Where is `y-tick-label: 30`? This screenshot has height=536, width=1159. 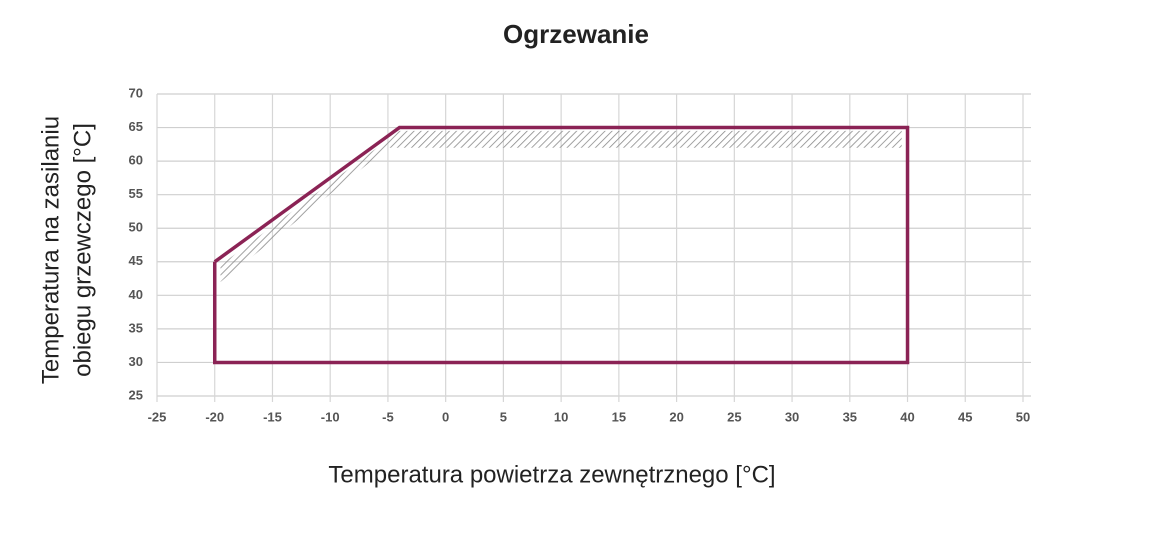
y-tick-label: 30 is located at coordinates (136, 361).